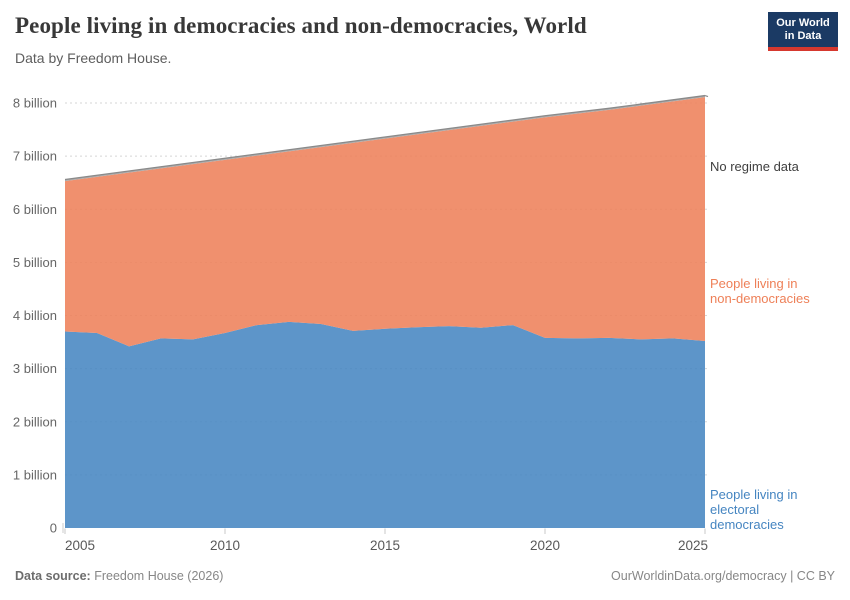 This screenshot has height=600, width=850. What do you see at coordinates (35, 421) in the screenshot?
I see `y-tick-label: 2 billion` at bounding box center [35, 421].